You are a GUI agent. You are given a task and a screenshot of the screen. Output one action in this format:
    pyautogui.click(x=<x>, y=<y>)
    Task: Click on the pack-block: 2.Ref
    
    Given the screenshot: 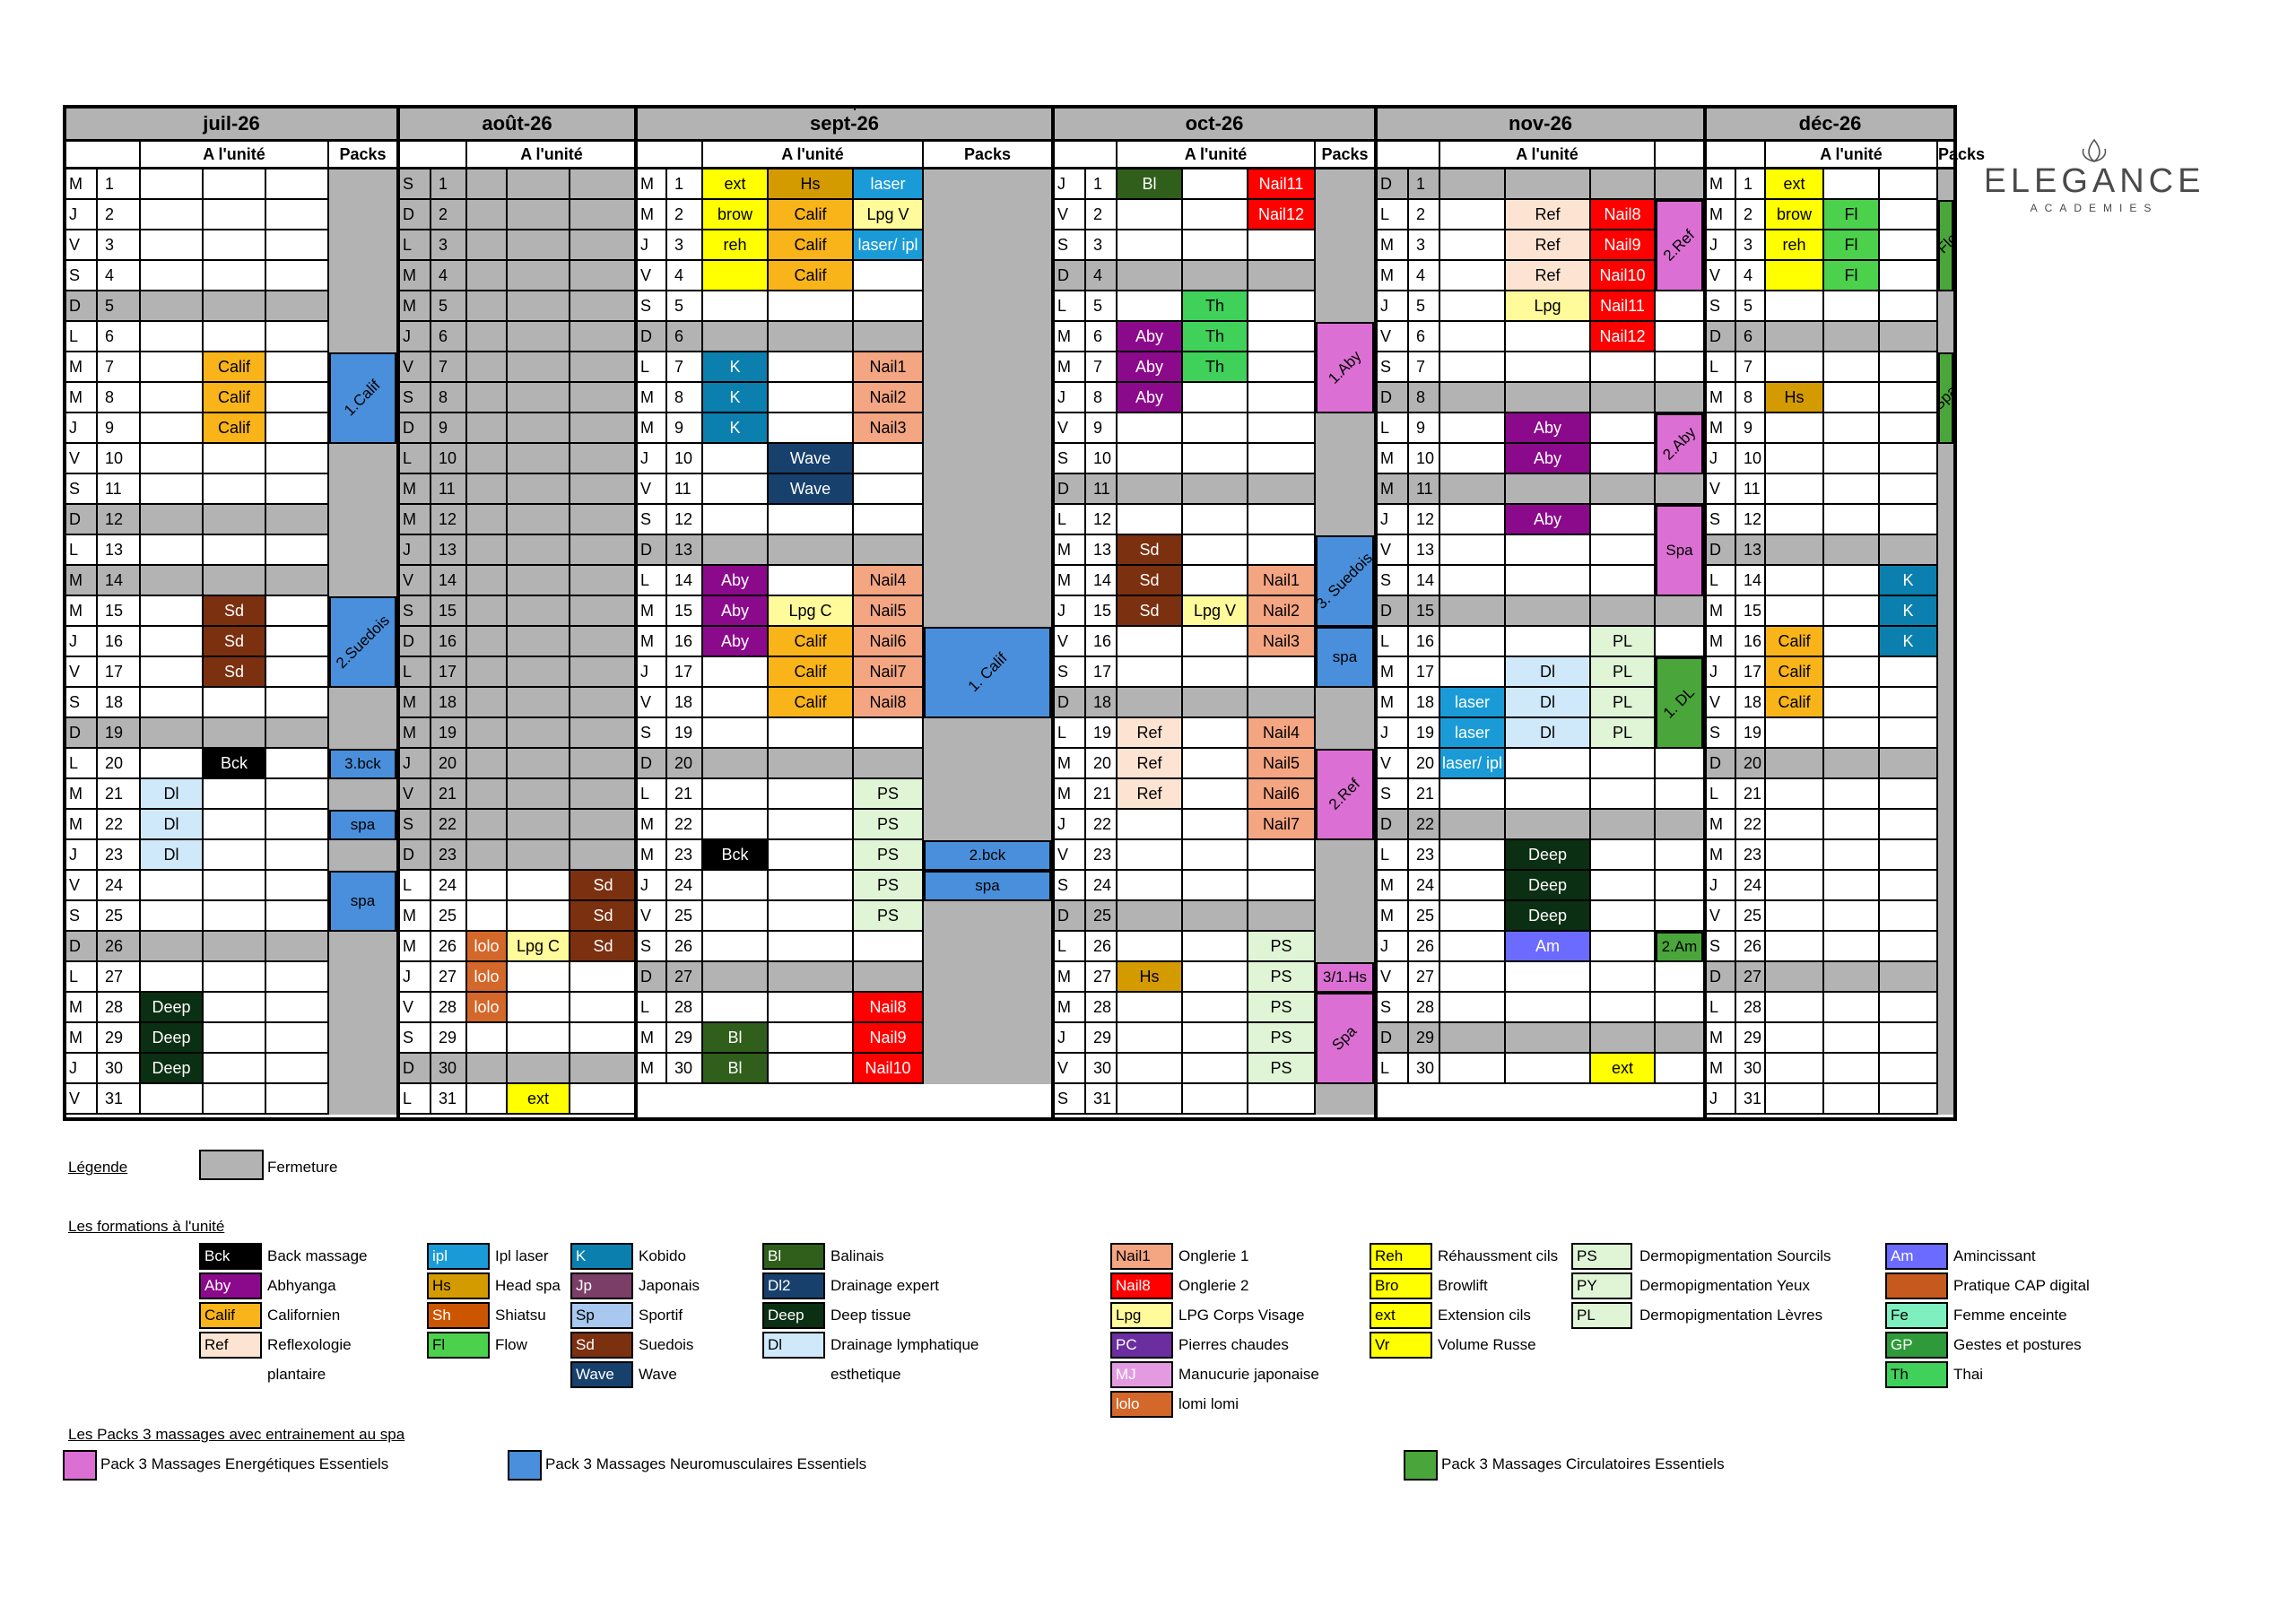 What is the action you would take?
    pyautogui.click(x=1345, y=794)
    